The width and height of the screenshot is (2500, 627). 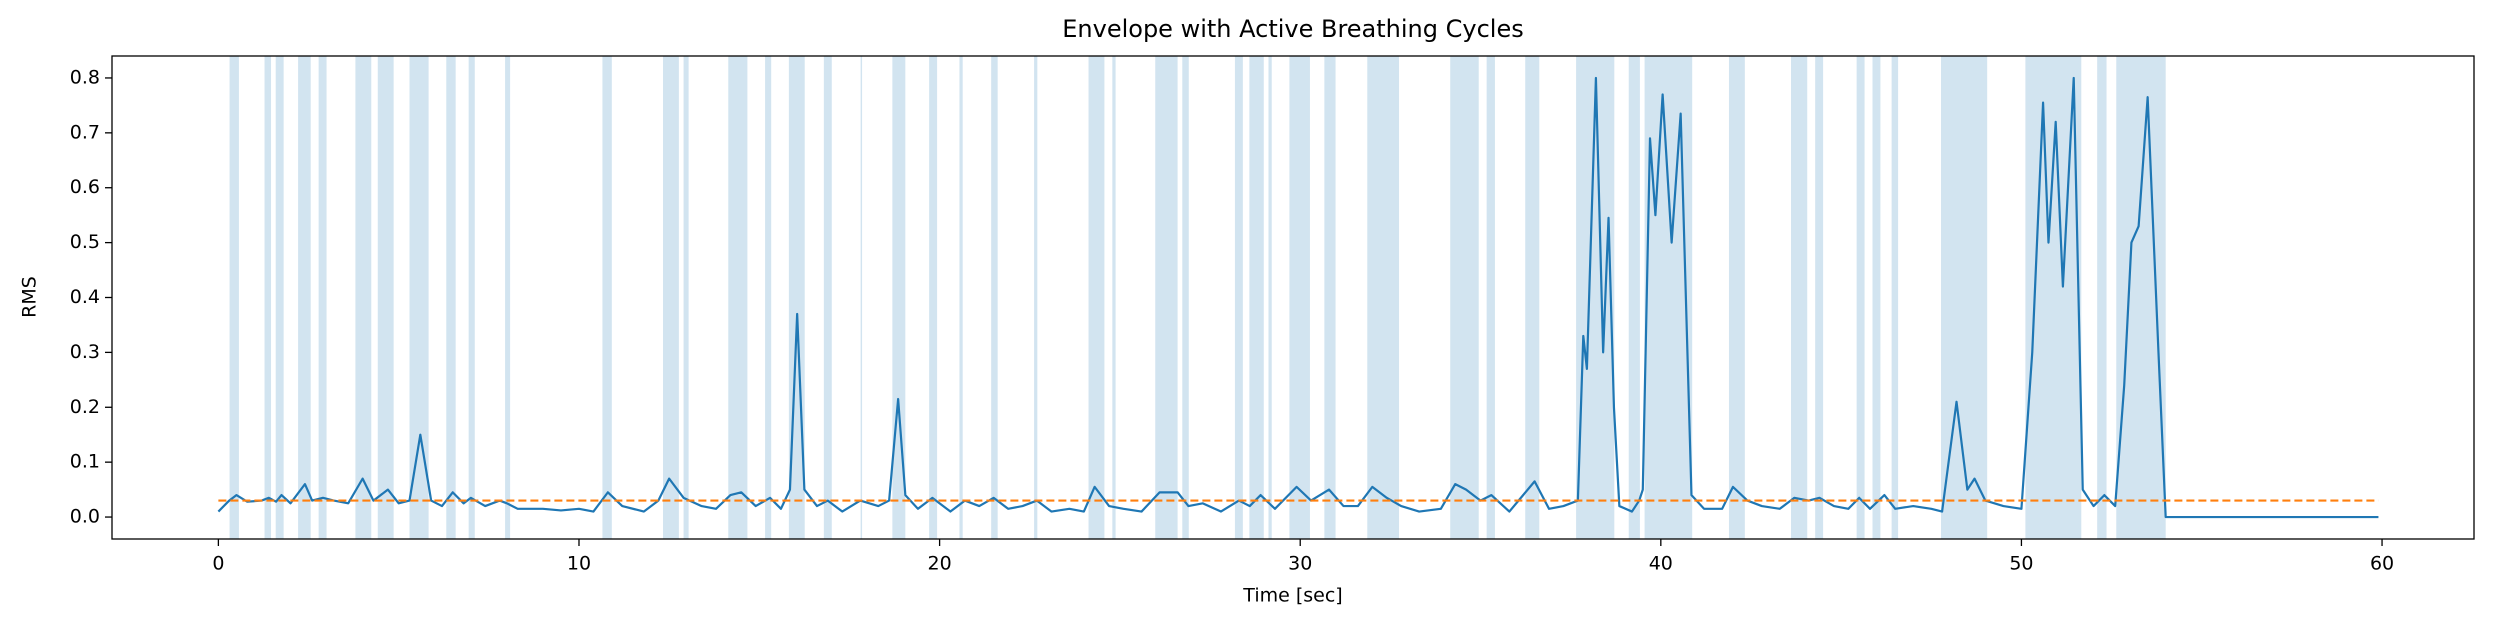 I want to click on x-tick-label: 0, so click(x=218, y=564).